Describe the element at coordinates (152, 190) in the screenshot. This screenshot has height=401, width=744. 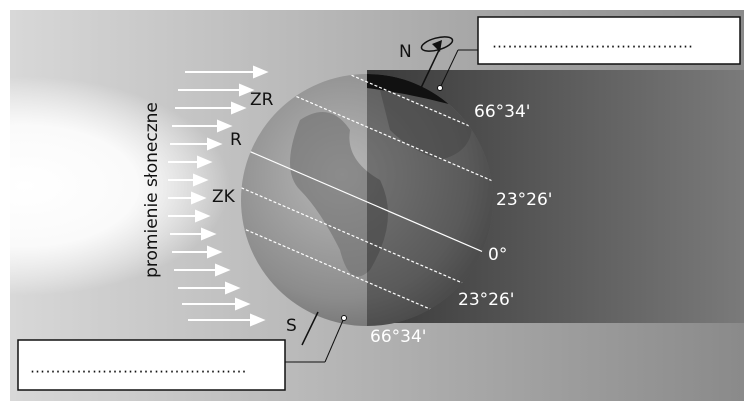
I see `sunlight-label: promienie słoneczne` at that location.